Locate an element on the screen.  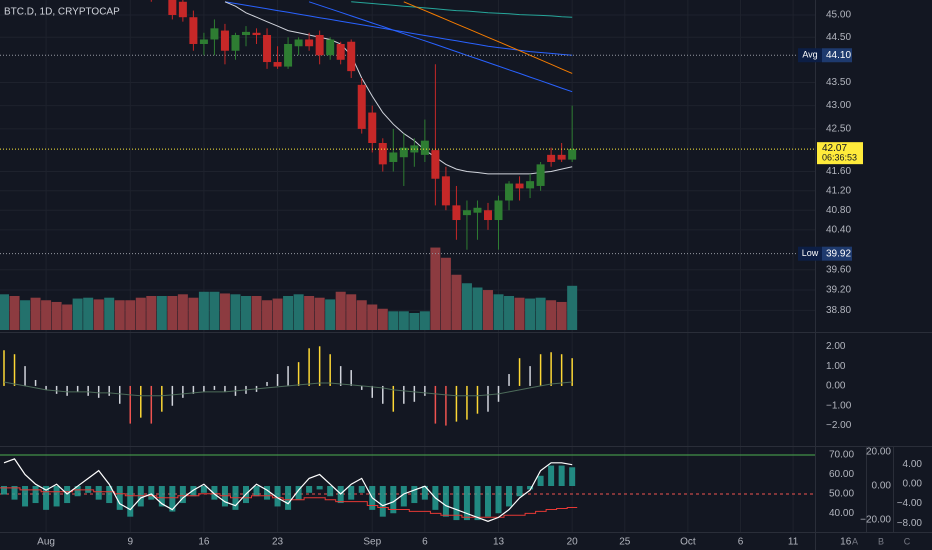
x-tick-label: 16 is located at coordinates (204, 542).